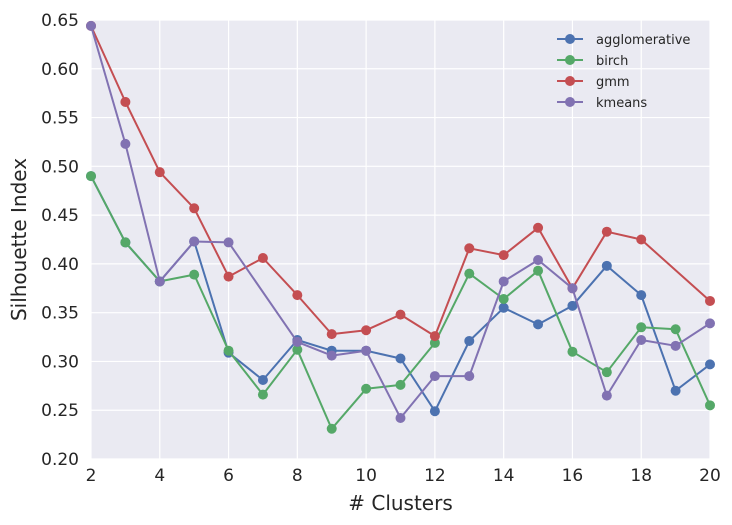 The image size is (732, 525). What do you see at coordinates (60, 460) in the screenshot?
I see `y-tick-label: 0.20` at bounding box center [60, 460].